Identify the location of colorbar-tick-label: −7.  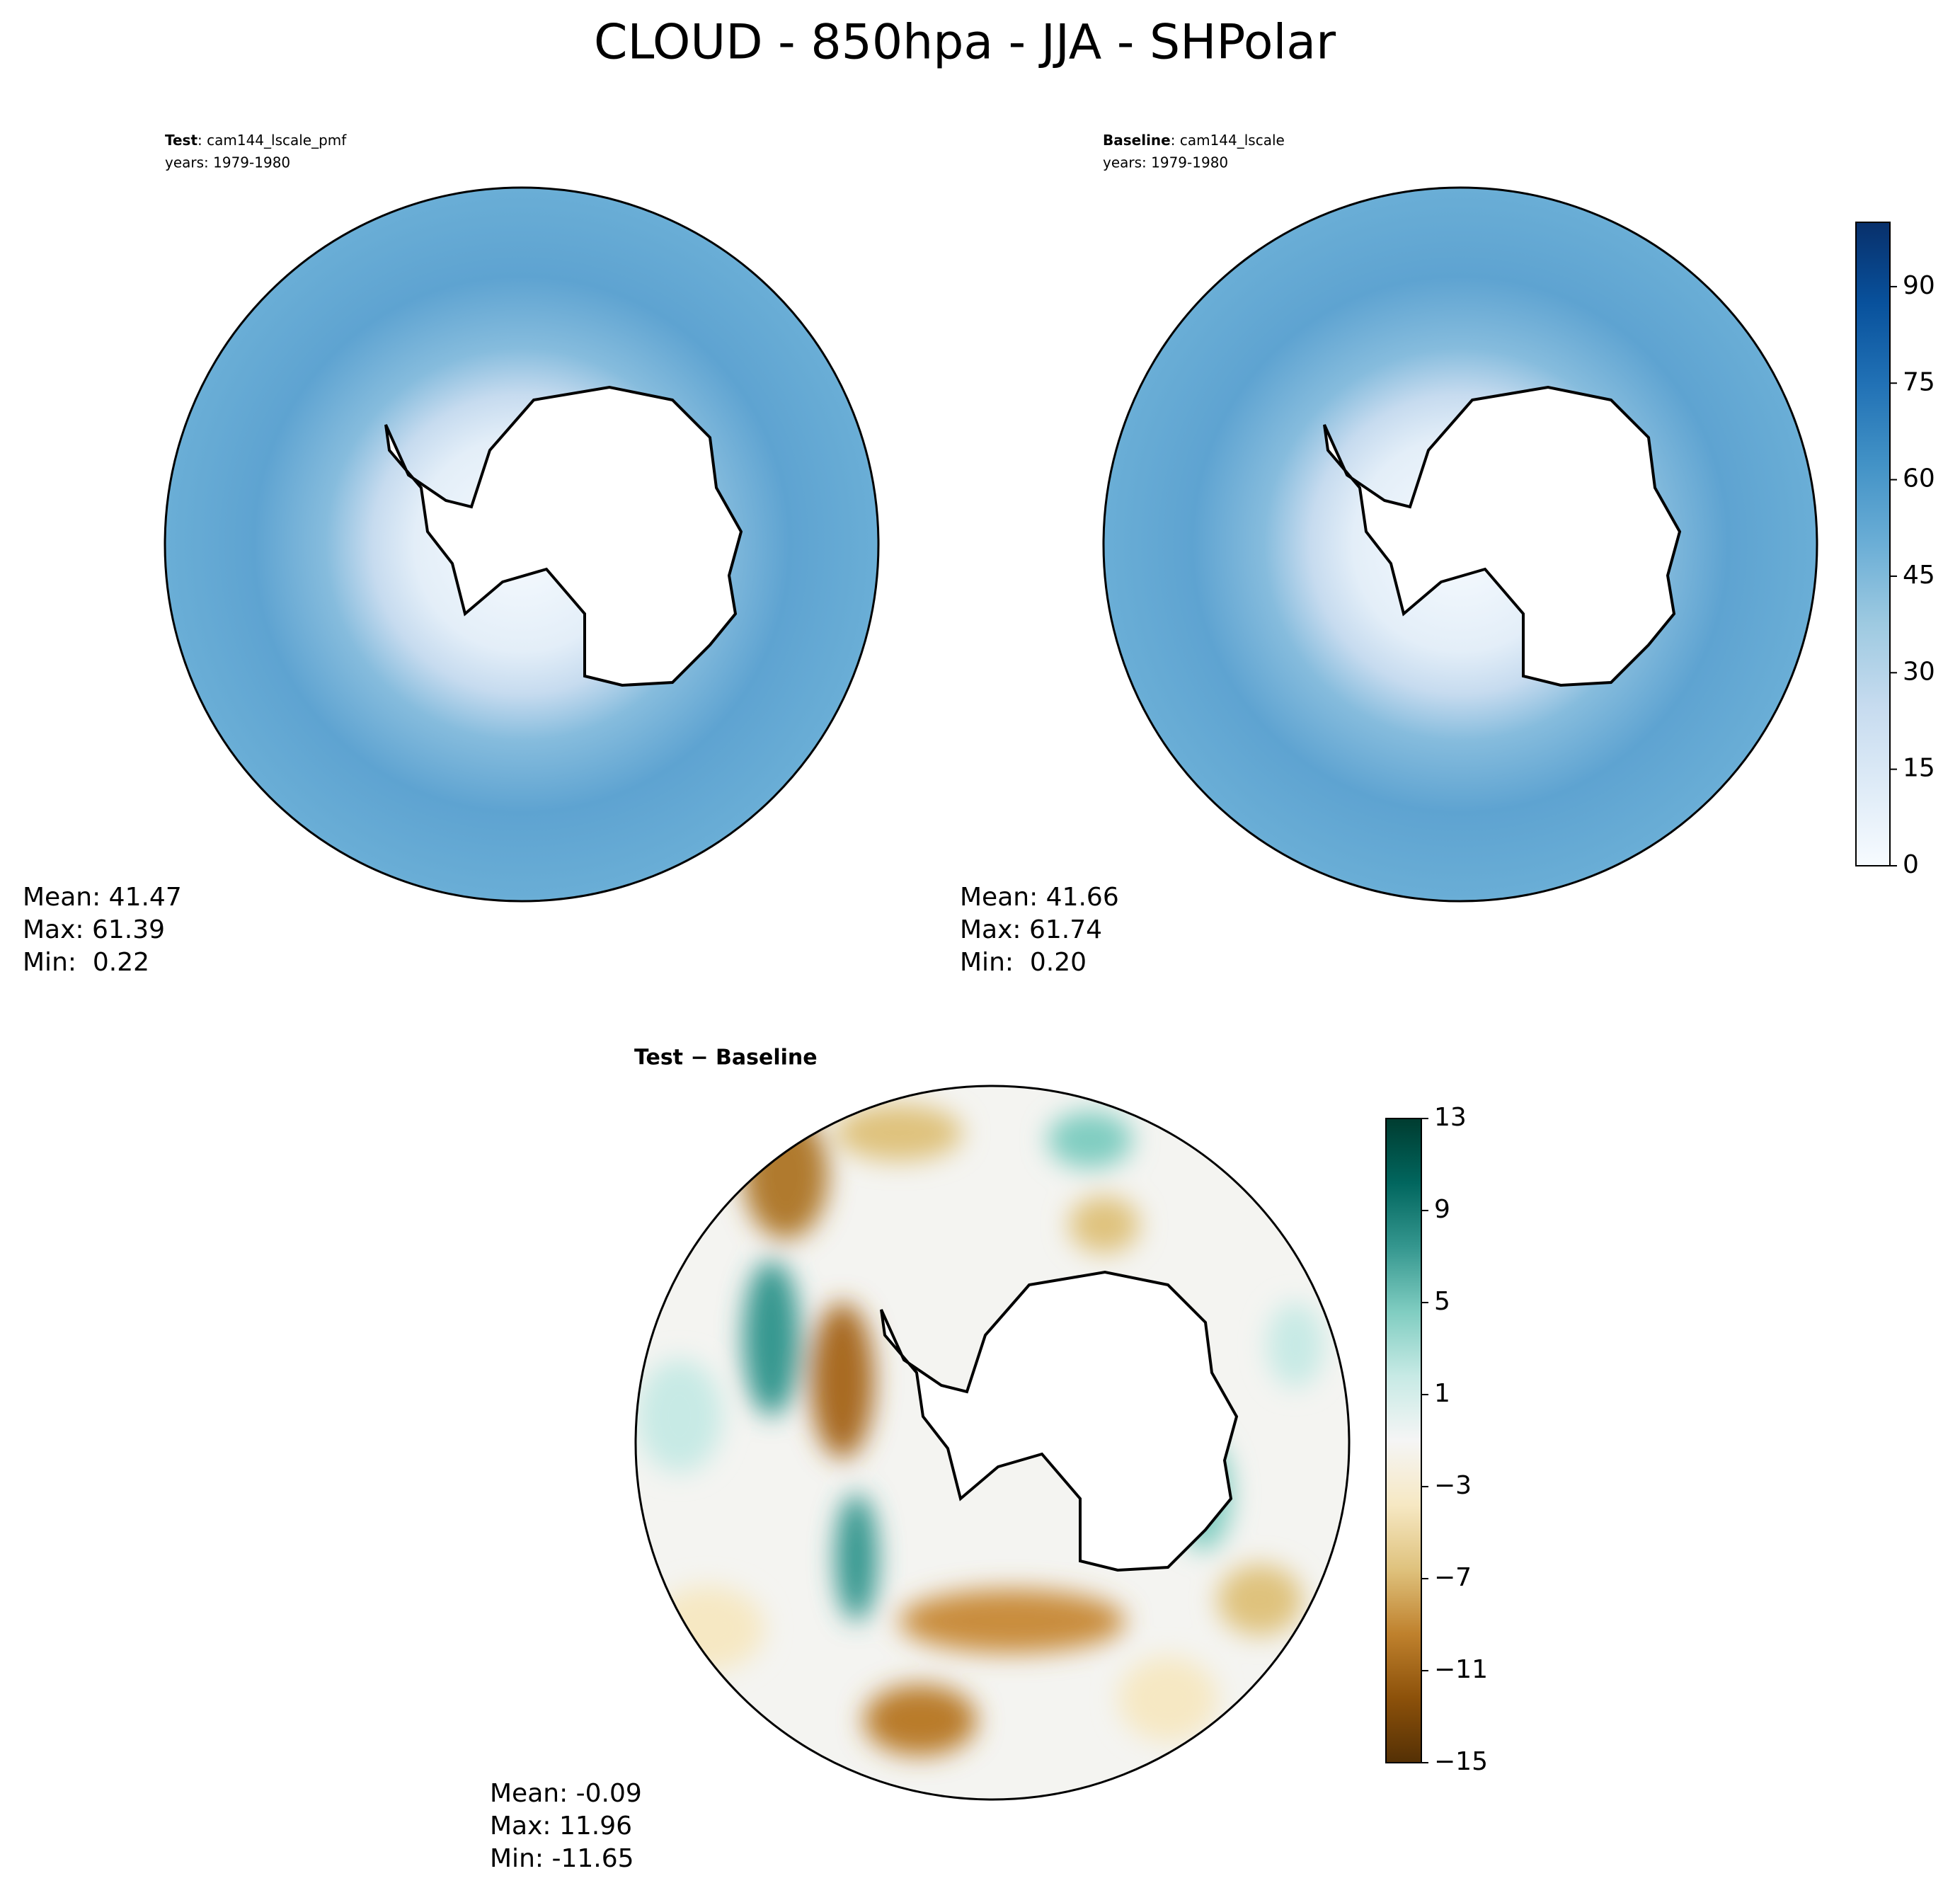
(1453, 1578).